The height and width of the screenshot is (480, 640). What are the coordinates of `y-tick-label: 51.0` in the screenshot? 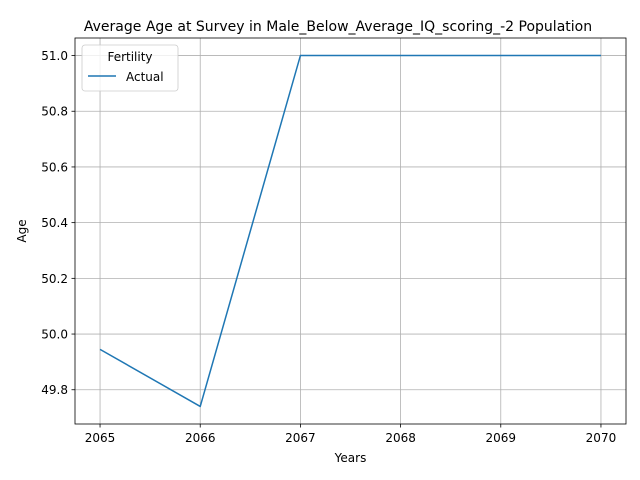 It's located at (54, 56).